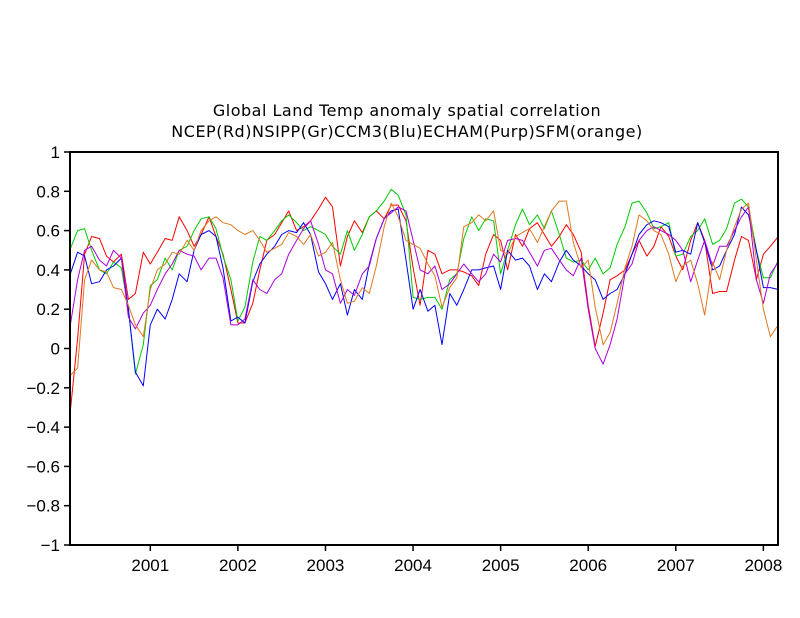 The image size is (800, 618). I want to click on y-tick-label: −0.6, so click(43, 466).